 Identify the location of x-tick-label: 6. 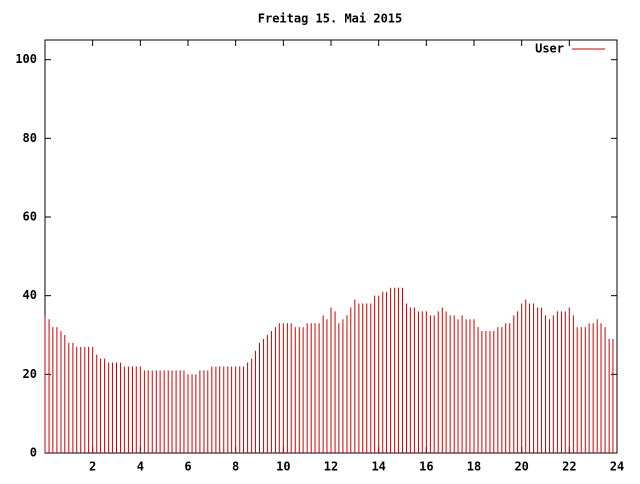
(187, 467).